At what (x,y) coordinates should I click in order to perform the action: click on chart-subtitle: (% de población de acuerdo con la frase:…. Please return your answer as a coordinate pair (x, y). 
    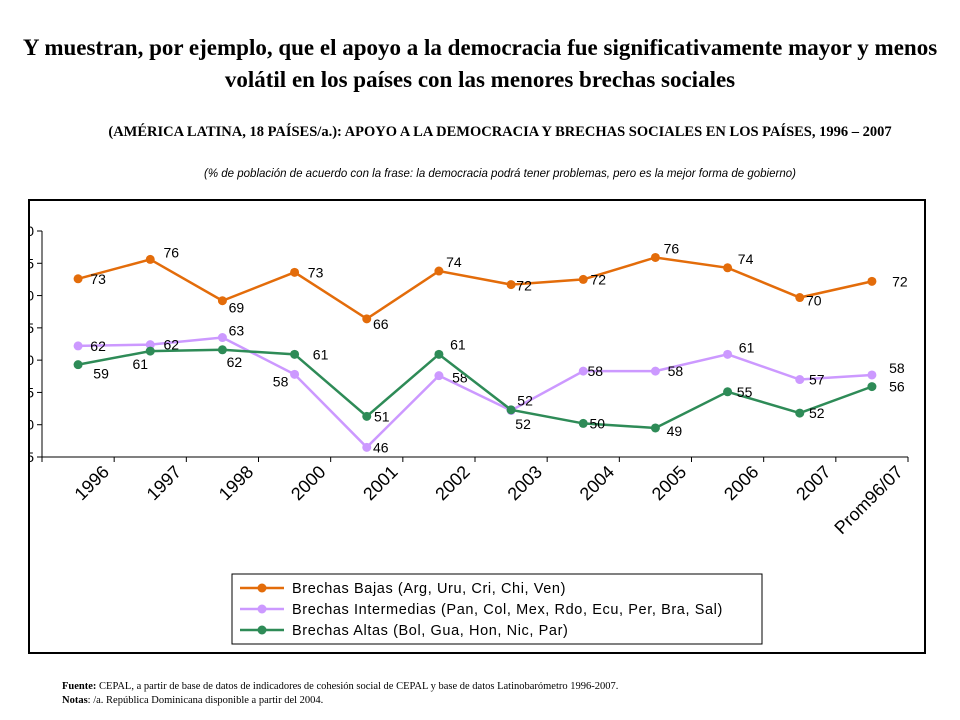
    Looking at the image, I should click on (500, 174).